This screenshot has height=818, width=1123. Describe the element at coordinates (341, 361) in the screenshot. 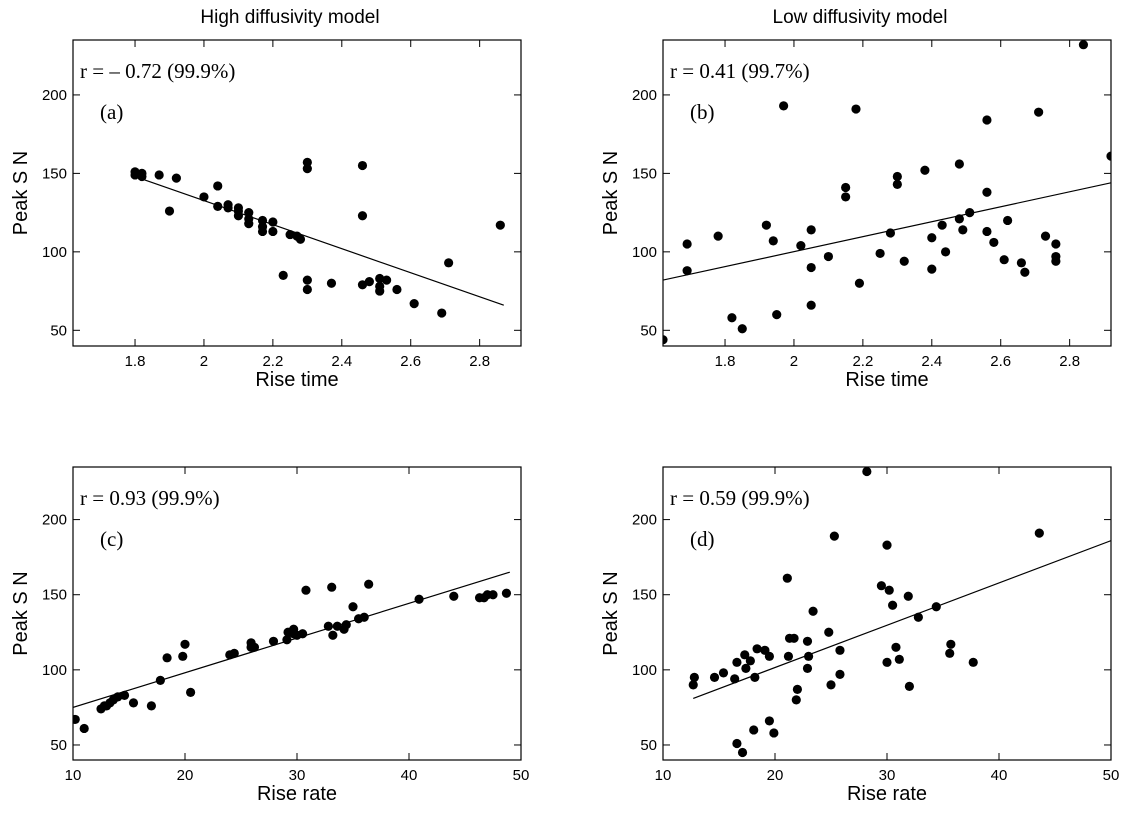

I see `x-tick-label: 2.4` at that location.